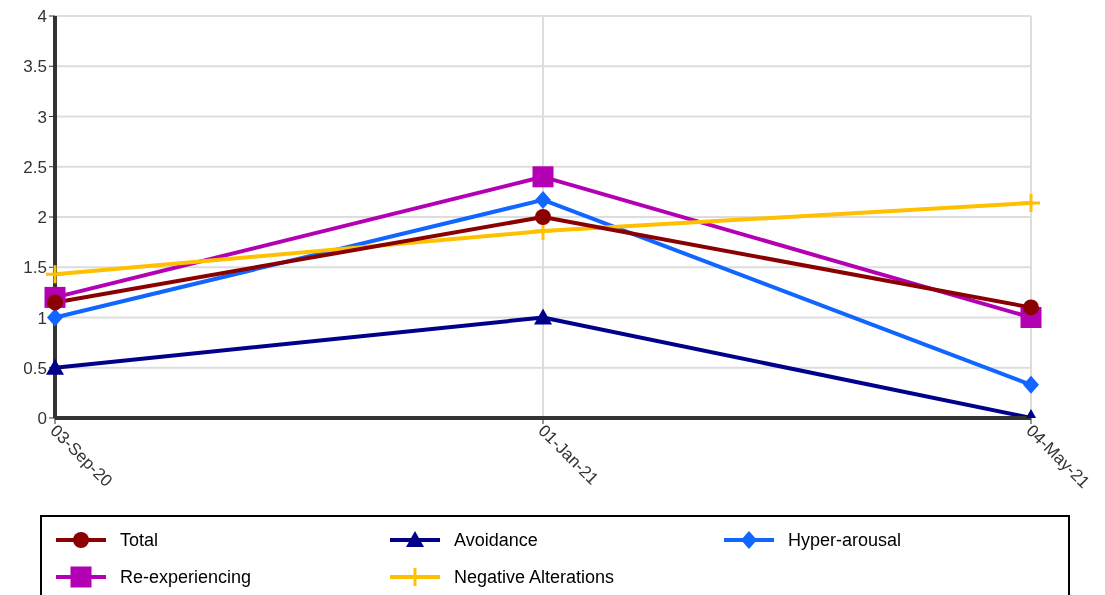  What do you see at coordinates (35, 368) in the screenshot?
I see `y-tick-label: 0.5` at bounding box center [35, 368].